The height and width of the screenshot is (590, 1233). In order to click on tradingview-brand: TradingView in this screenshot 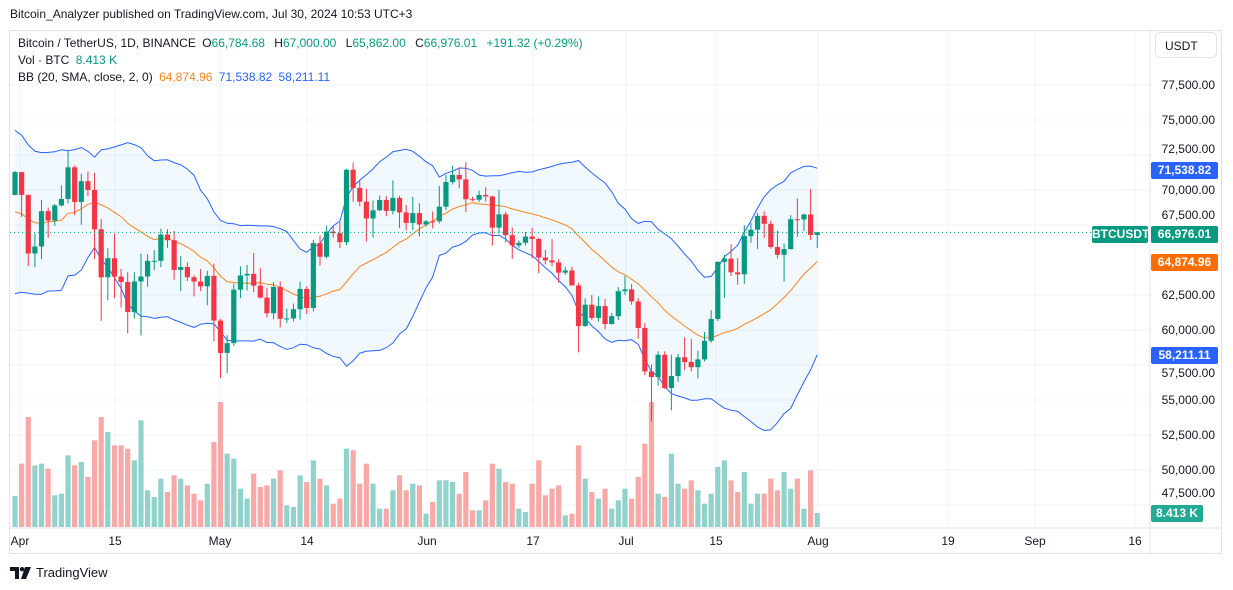, I will do `click(72, 572)`.